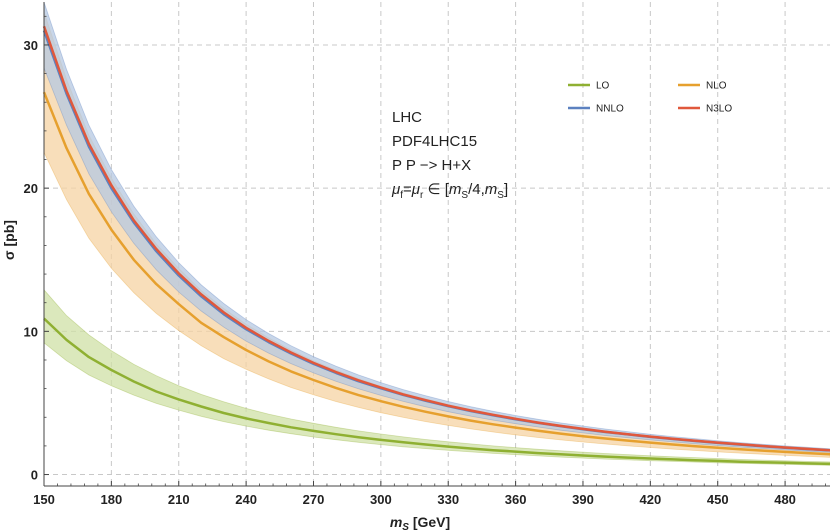 The image size is (830, 532). Describe the element at coordinates (44, 499) in the screenshot. I see `x-tick-label: 150` at that location.